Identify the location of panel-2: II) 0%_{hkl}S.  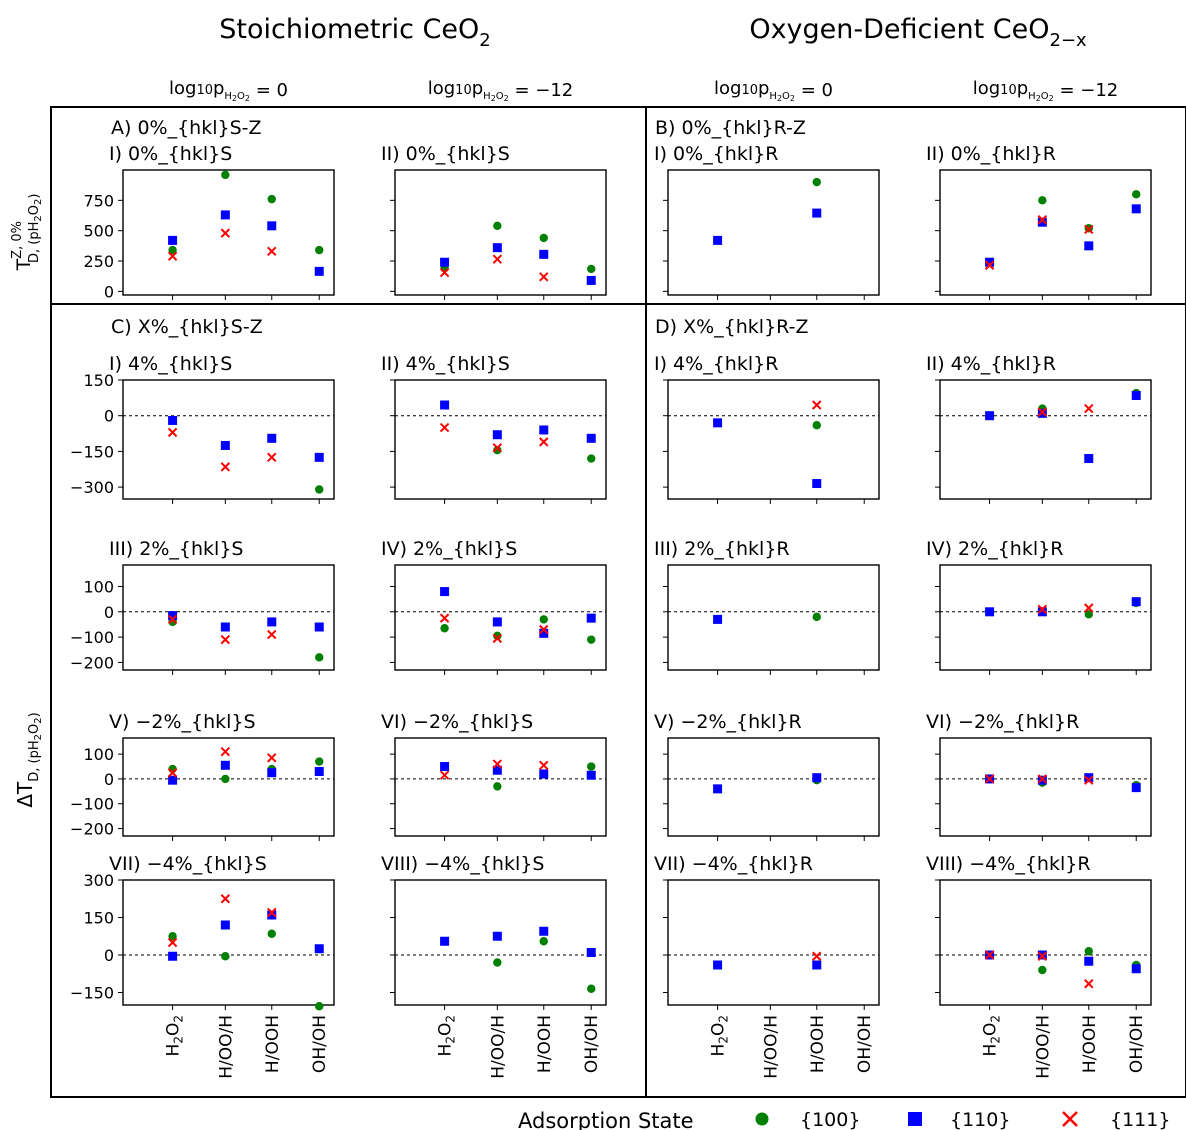
(494, 221).